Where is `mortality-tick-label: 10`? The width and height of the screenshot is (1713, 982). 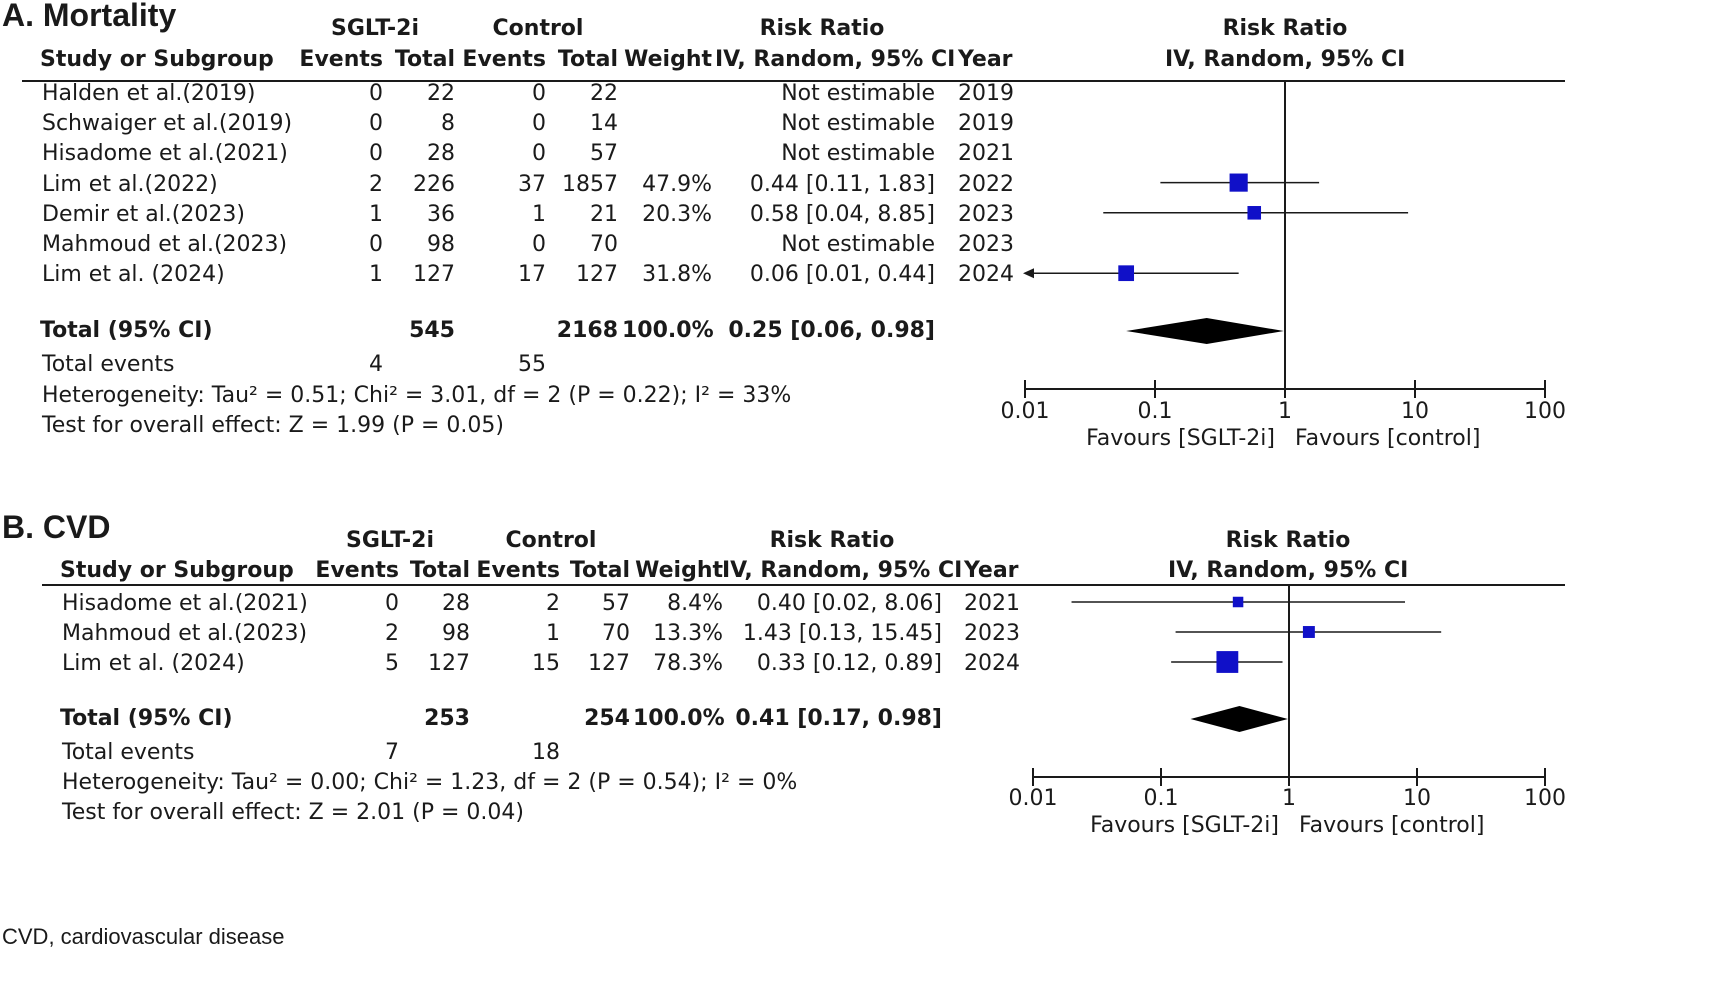
mortality-tick-label: 10 is located at coordinates (1415, 411).